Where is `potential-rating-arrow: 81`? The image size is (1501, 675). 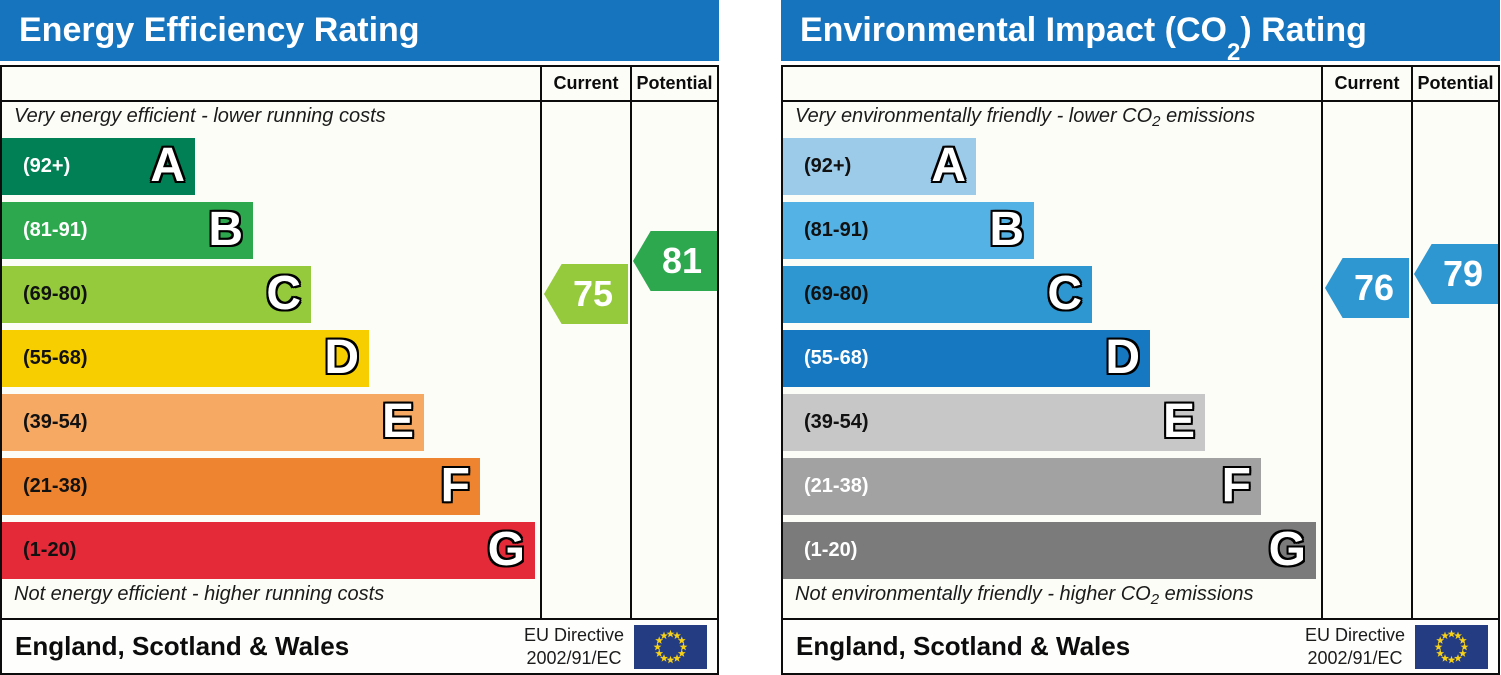 potential-rating-arrow: 81 is located at coordinates (675, 261).